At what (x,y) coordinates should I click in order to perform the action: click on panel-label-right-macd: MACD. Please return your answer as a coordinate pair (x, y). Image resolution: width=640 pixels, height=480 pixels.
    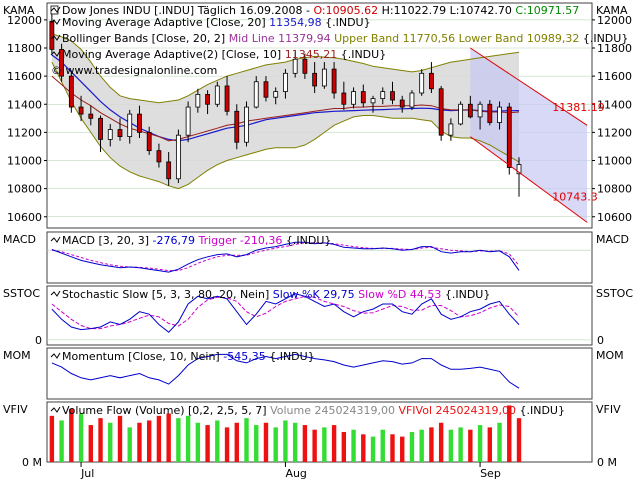
    Looking at the image, I should click on (612, 239).